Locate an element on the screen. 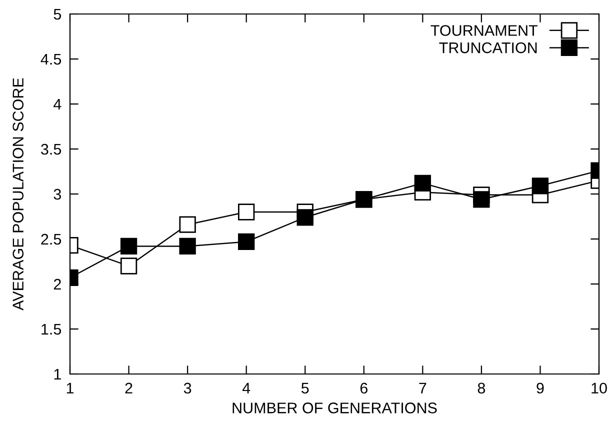 This screenshot has width=613, height=434. y-tick-label: 2 is located at coordinates (57, 284).